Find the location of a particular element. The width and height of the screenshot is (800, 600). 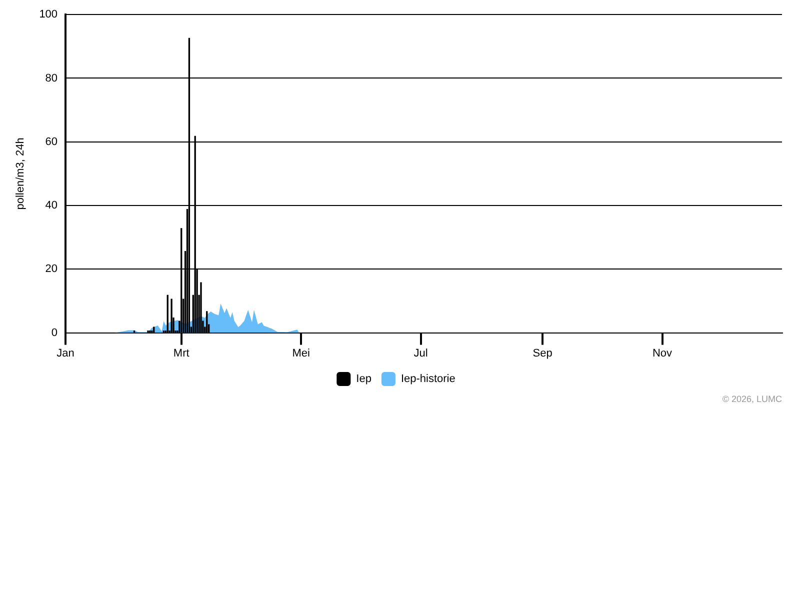

legend-label: Iep is located at coordinates (364, 379).